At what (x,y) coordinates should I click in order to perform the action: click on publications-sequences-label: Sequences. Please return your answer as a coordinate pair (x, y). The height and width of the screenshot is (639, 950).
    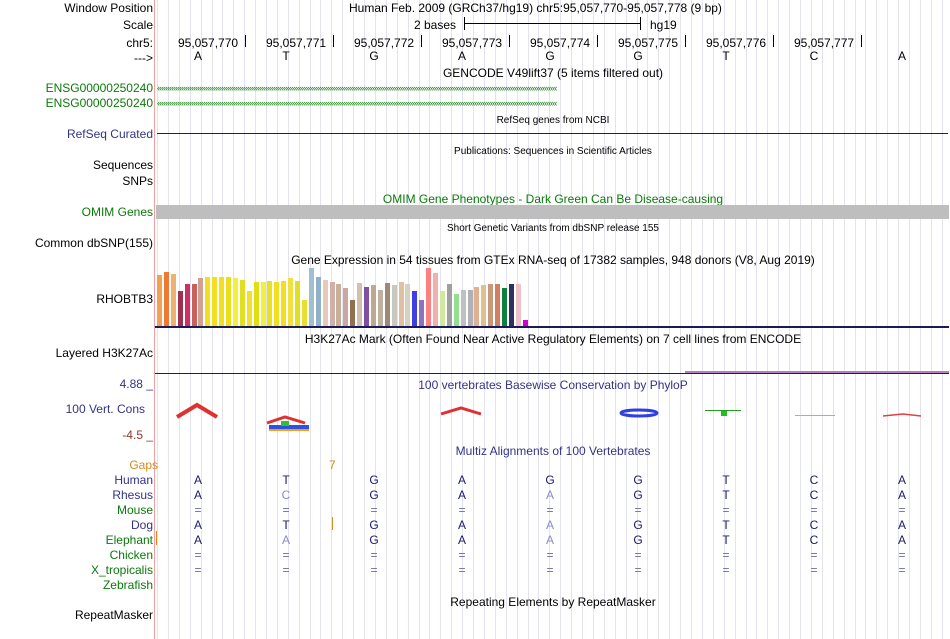
    Looking at the image, I should click on (122, 165).